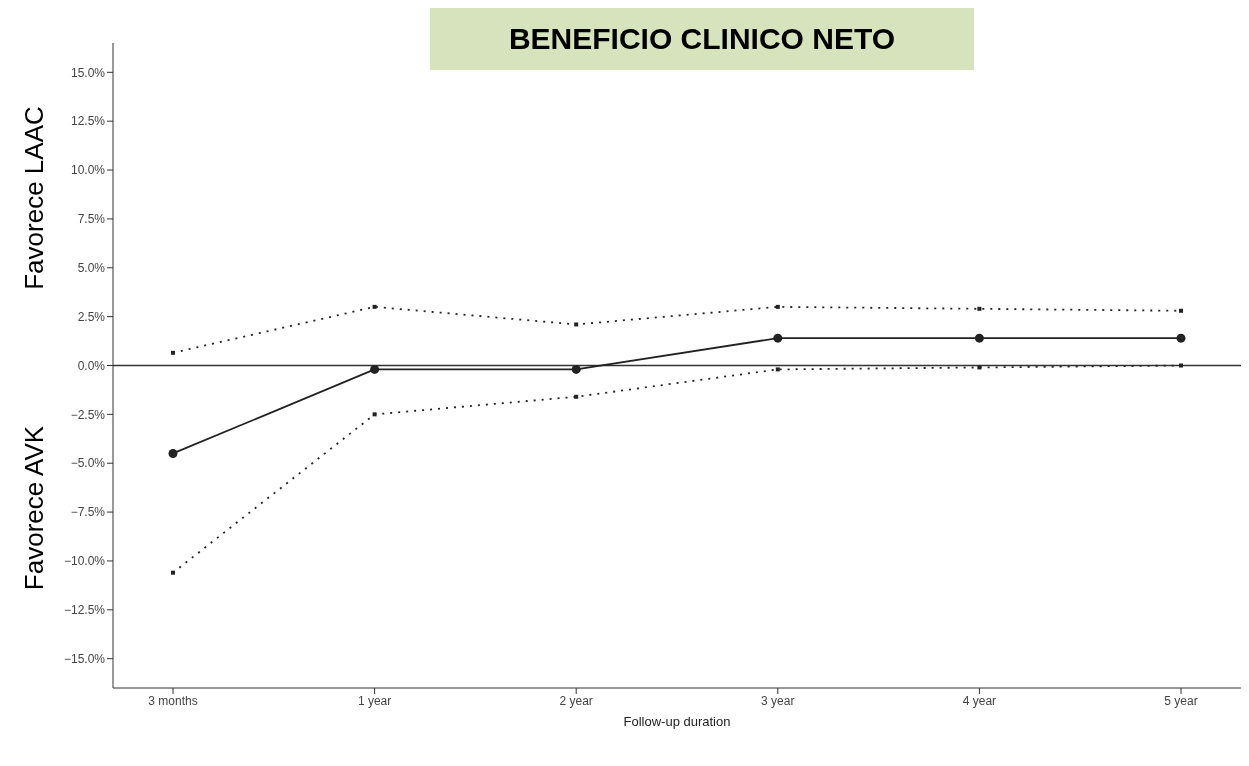 The image size is (1249, 766). I want to click on y-tick-label: 10.0%, so click(88, 170).